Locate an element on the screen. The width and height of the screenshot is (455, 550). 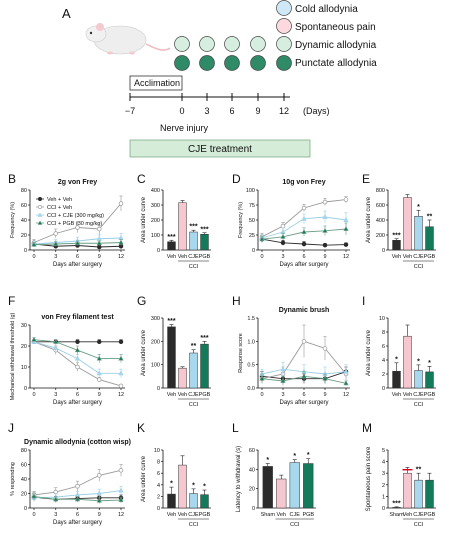
x-tick-label: 12 is located at coordinates (121, 257).